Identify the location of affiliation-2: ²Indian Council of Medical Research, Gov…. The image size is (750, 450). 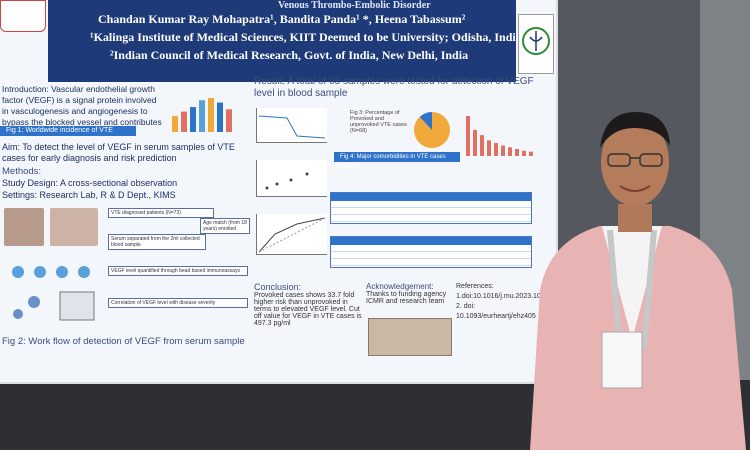
(289, 55).